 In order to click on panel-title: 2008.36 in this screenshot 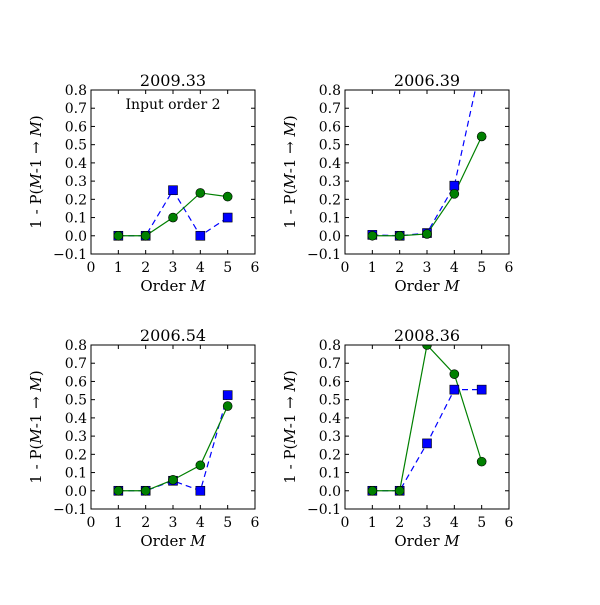, I will do `click(427, 335)`.